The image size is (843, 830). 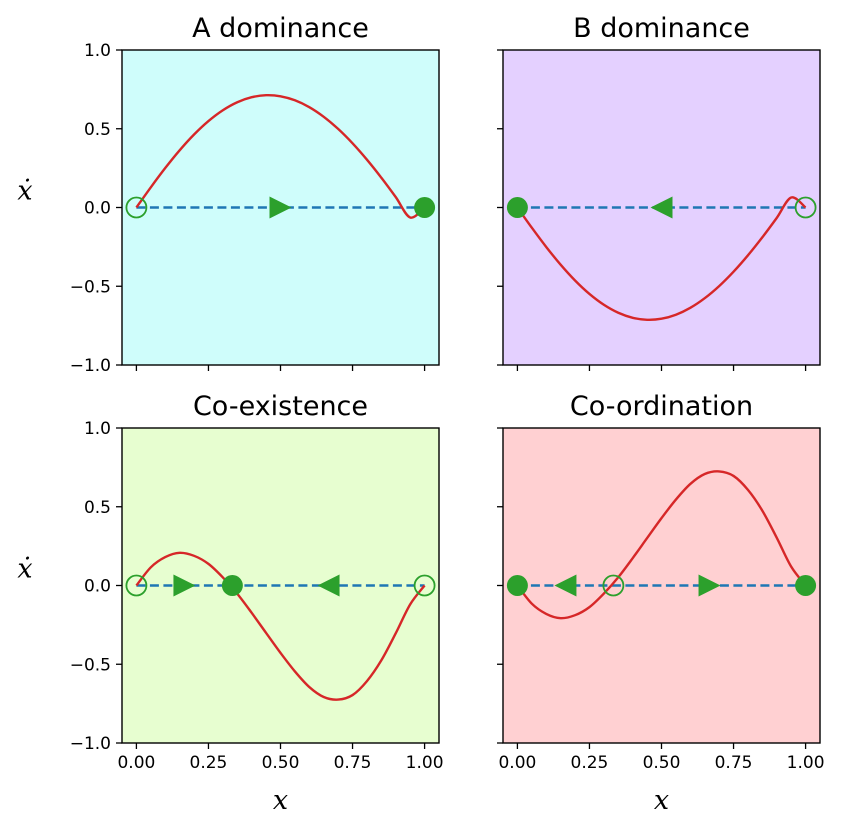 I want to click on panel-title: B dominance, so click(x=661, y=28).